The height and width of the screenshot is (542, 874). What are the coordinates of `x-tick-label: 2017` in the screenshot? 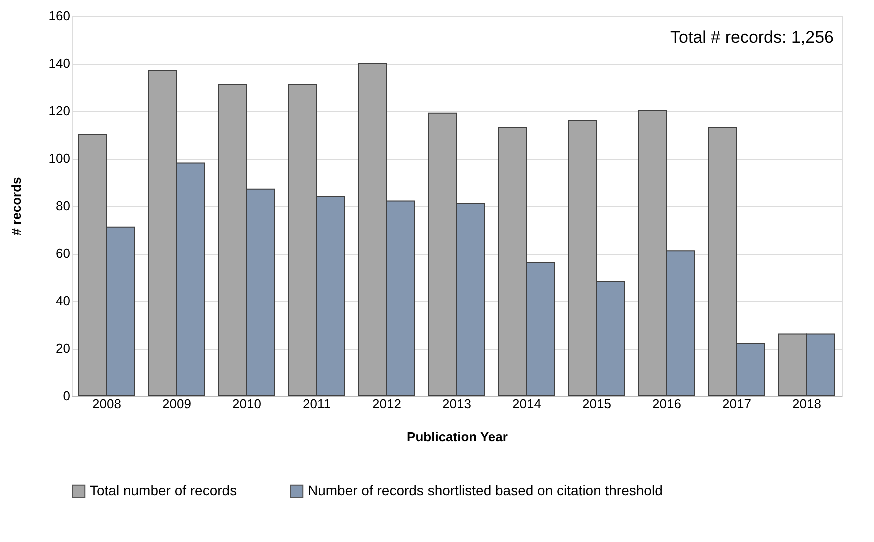 It's located at (737, 404).